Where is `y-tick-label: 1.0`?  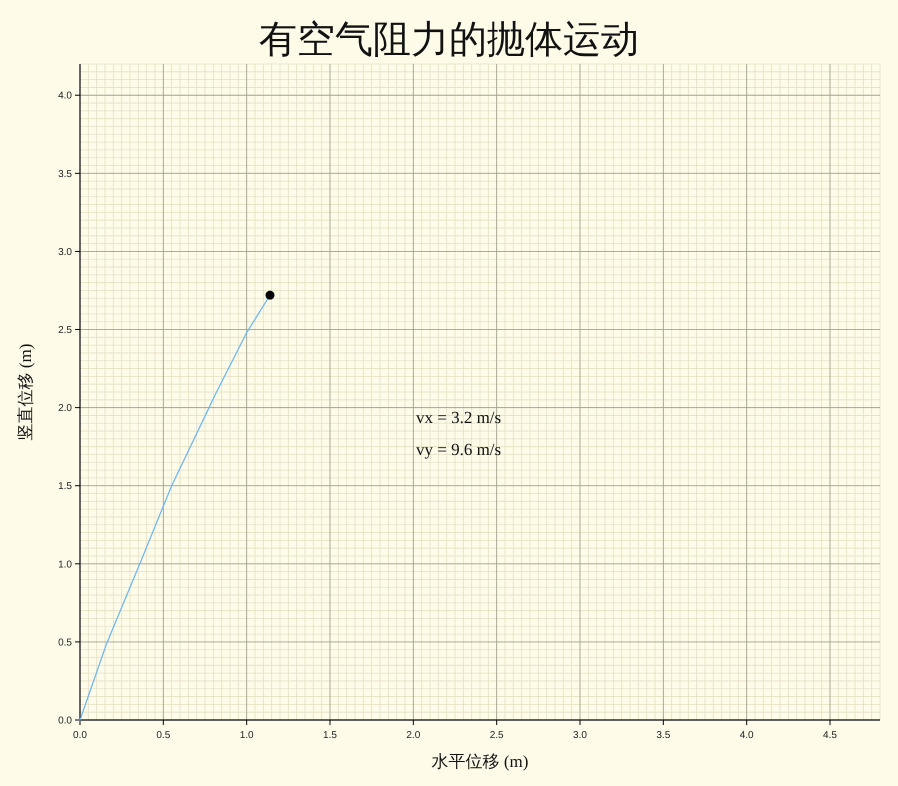 y-tick-label: 1.0 is located at coordinates (65, 564).